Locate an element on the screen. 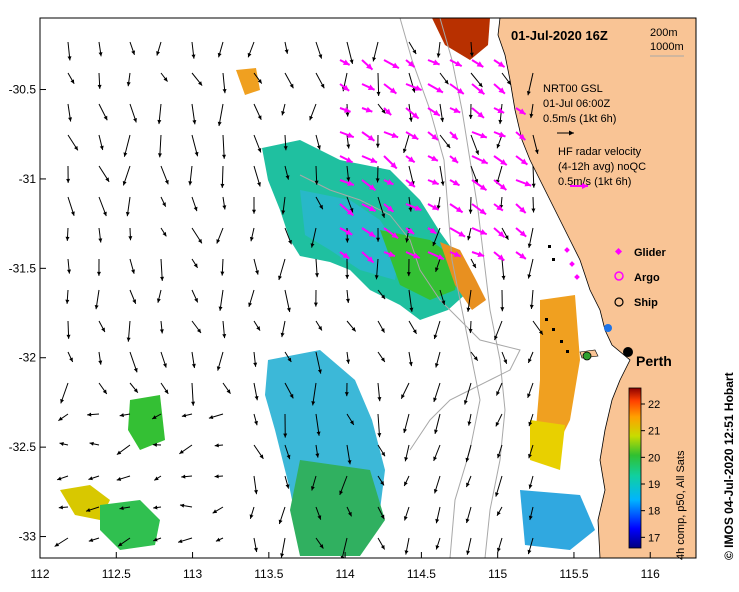  sst-patch-north-inner is located at coordinates (350, 235).